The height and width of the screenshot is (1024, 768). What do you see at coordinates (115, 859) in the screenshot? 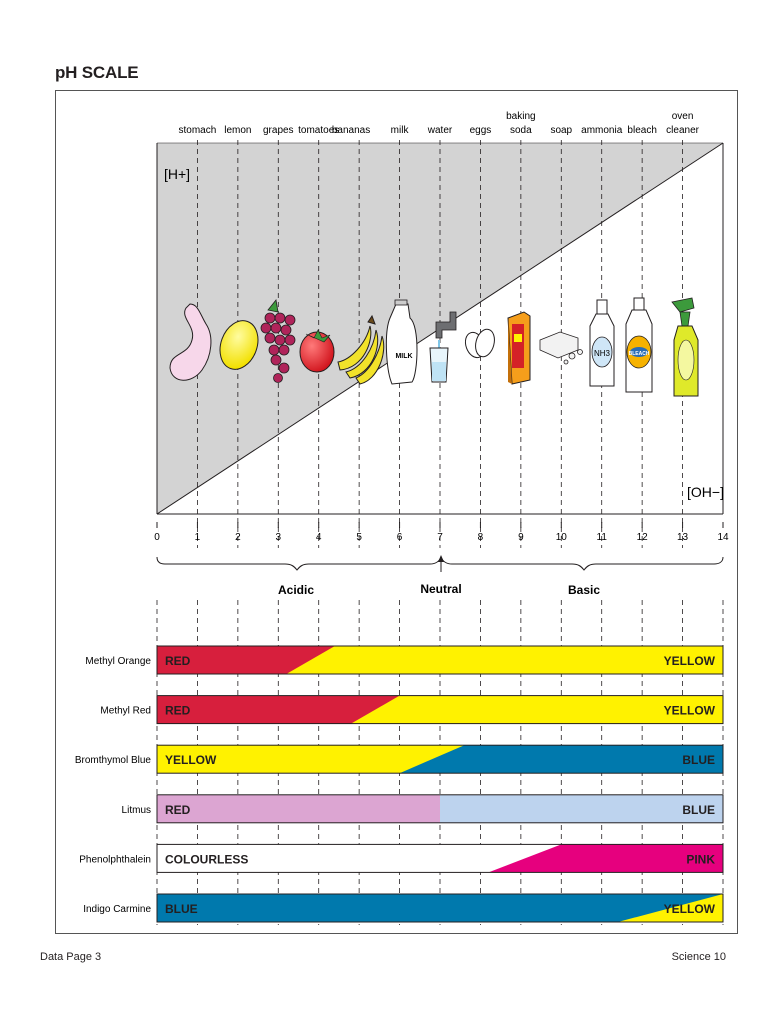
I see `indicator-name: Phenolphthalein` at bounding box center [115, 859].